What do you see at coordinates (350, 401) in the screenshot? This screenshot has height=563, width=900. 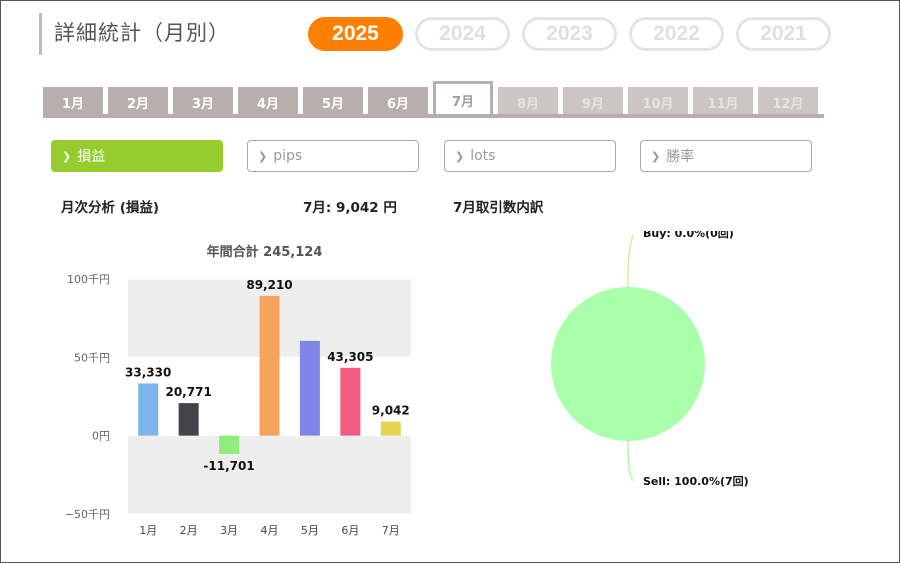 I see `bar-6月` at bounding box center [350, 401].